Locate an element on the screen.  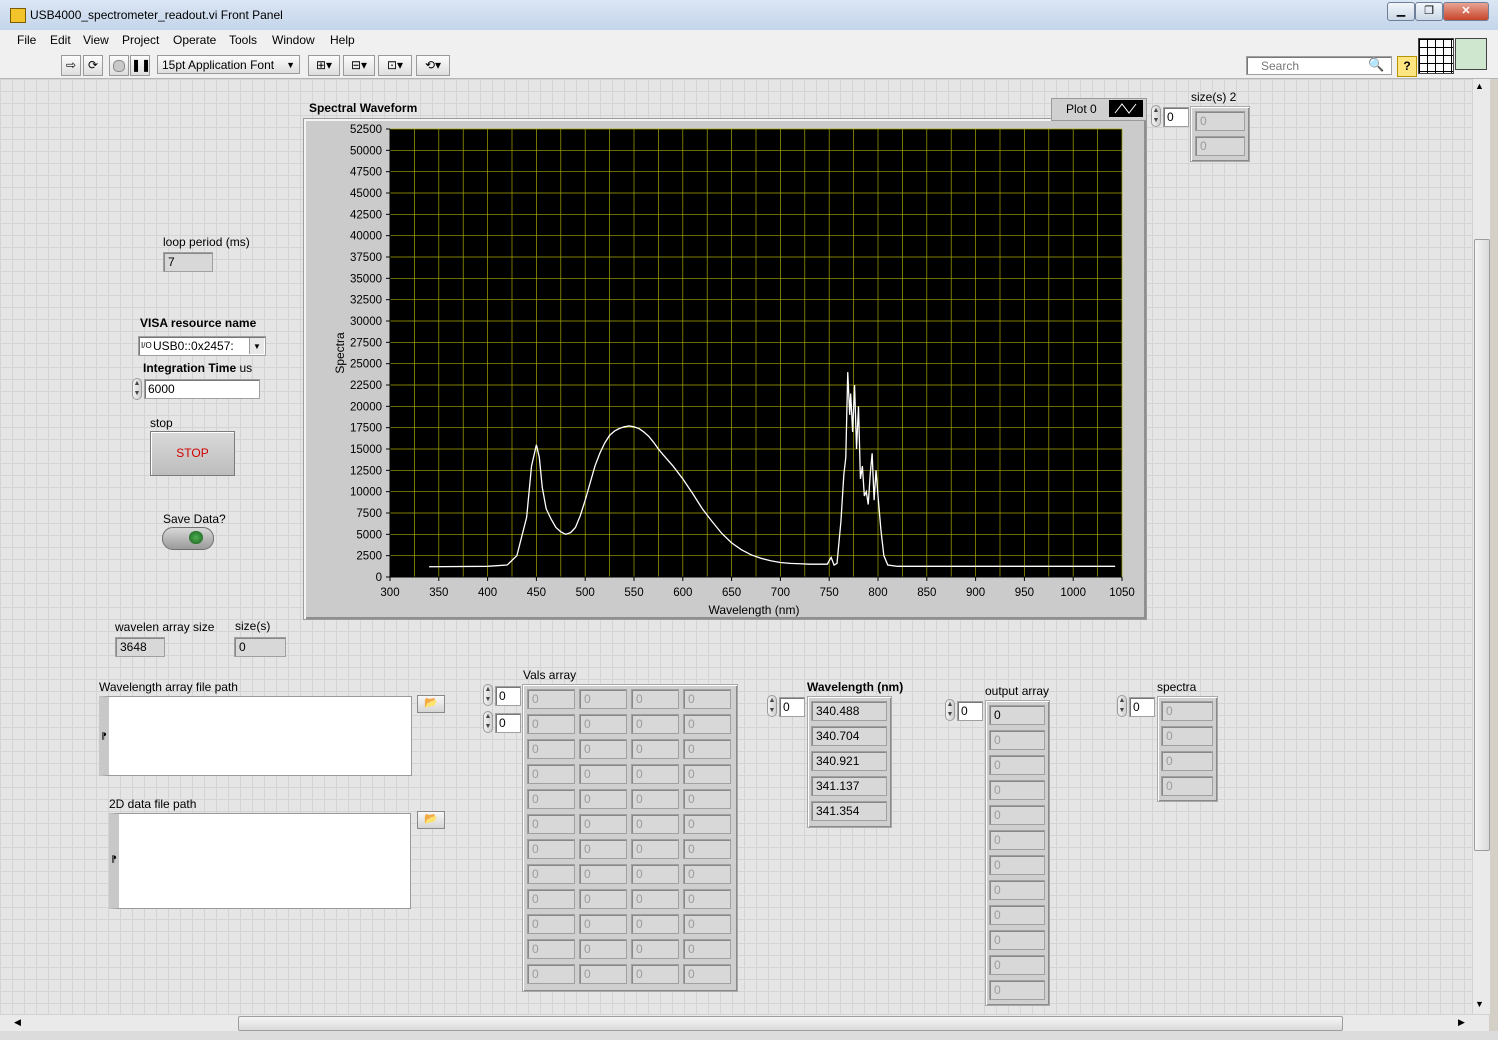
x-tick-label: 300 is located at coordinates (389, 593).